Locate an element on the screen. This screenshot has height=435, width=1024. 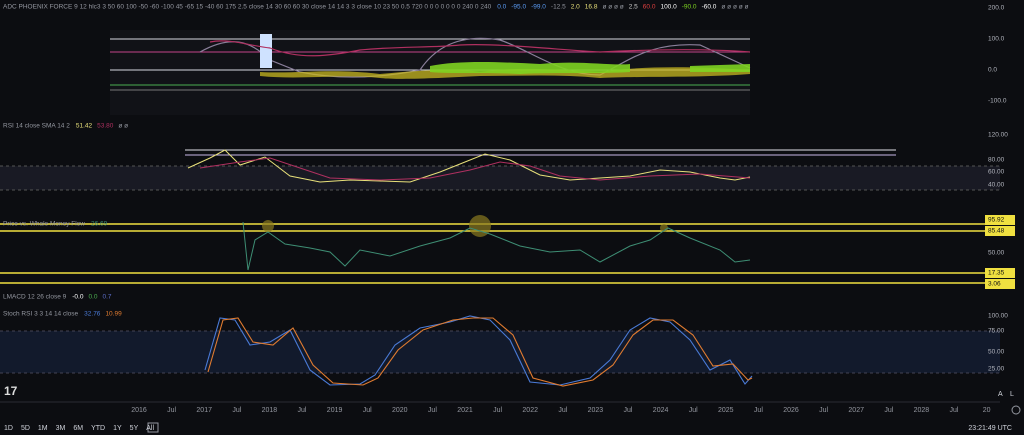
pane-value: 10.99 is located at coordinates (113, 314).